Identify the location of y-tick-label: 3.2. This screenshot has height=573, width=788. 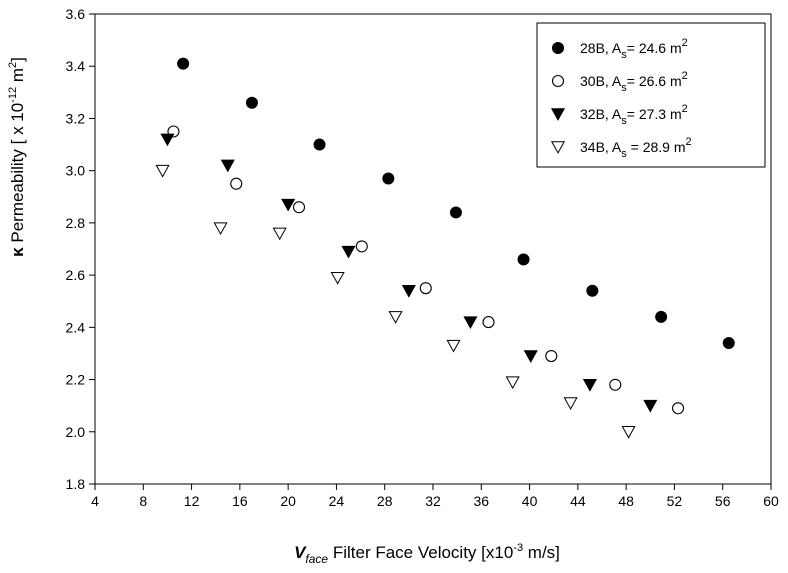
(76, 118).